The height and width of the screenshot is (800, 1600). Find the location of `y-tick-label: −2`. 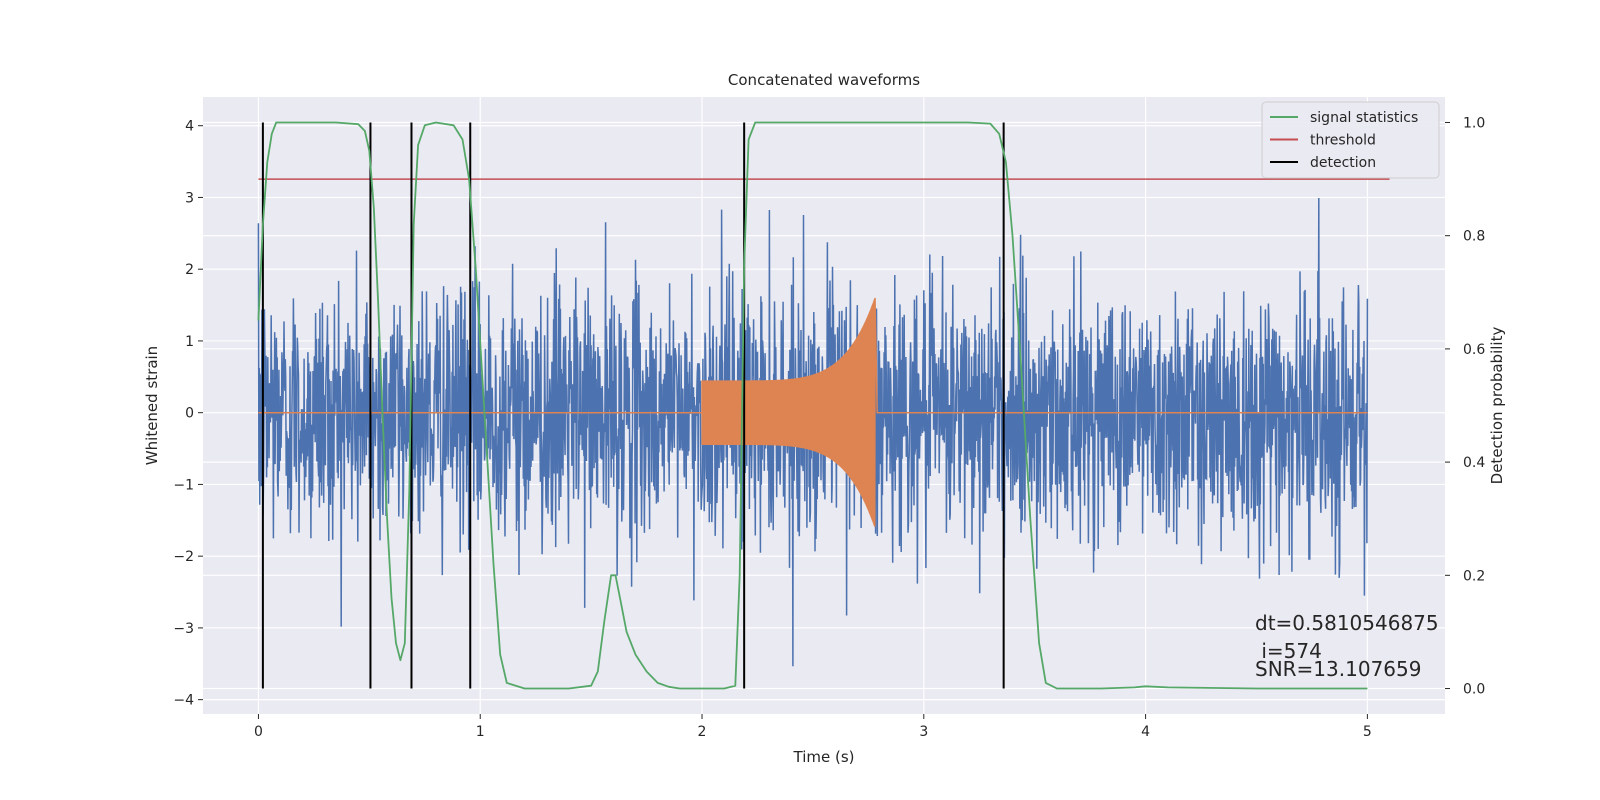

y-tick-label: −2 is located at coordinates (183, 557).